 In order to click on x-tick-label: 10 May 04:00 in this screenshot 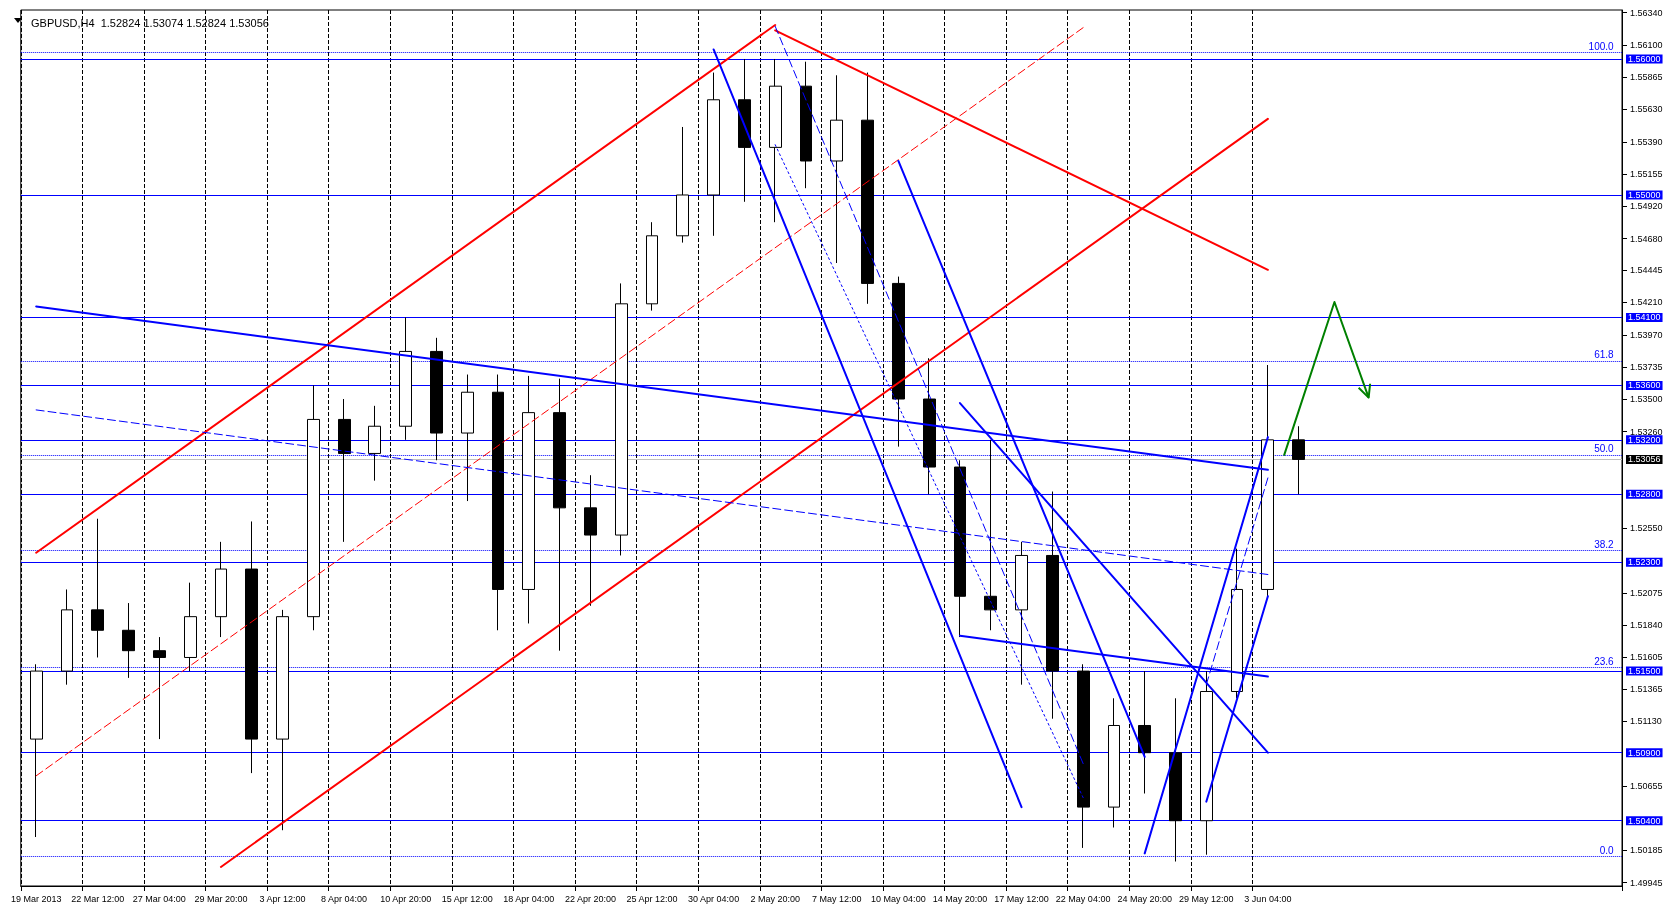, I will do `click(898, 898)`.